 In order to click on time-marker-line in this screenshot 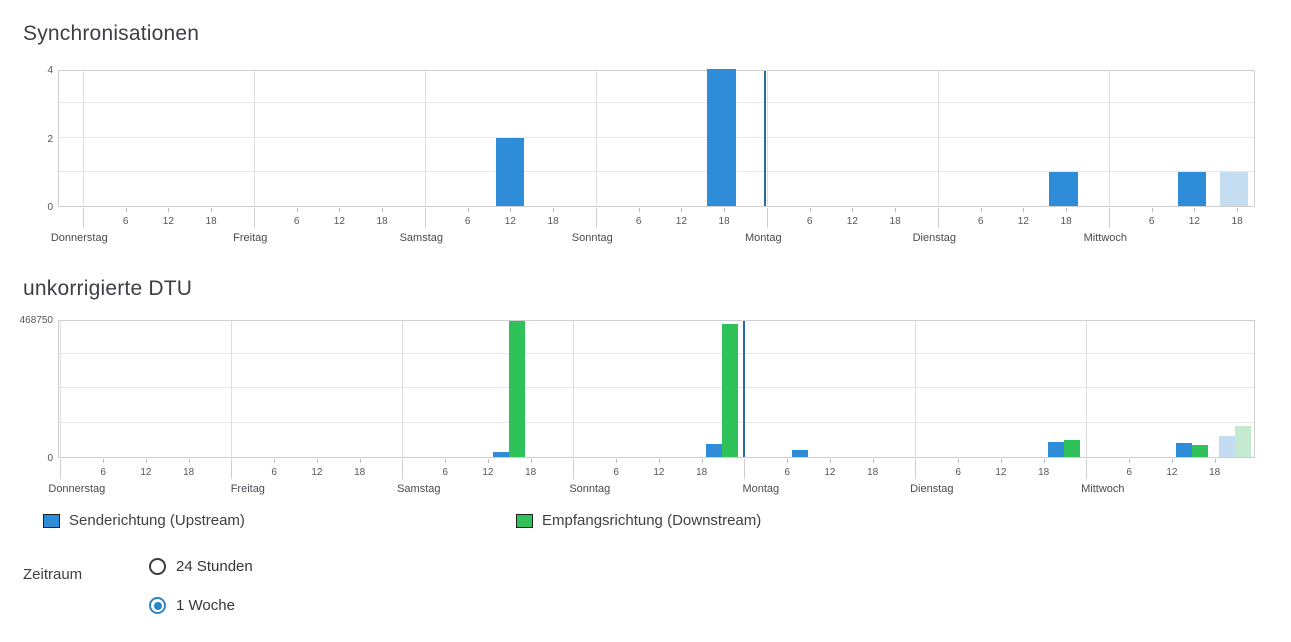, I will do `click(743, 389)`.